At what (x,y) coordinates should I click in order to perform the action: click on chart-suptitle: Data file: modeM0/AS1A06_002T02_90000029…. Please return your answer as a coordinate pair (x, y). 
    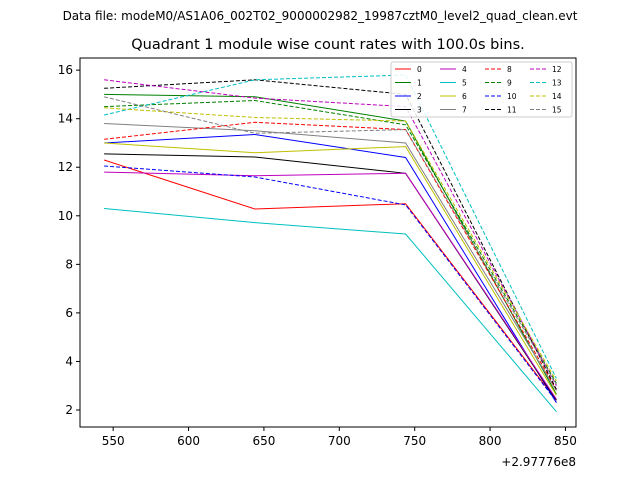
    Looking at the image, I should click on (320, 16).